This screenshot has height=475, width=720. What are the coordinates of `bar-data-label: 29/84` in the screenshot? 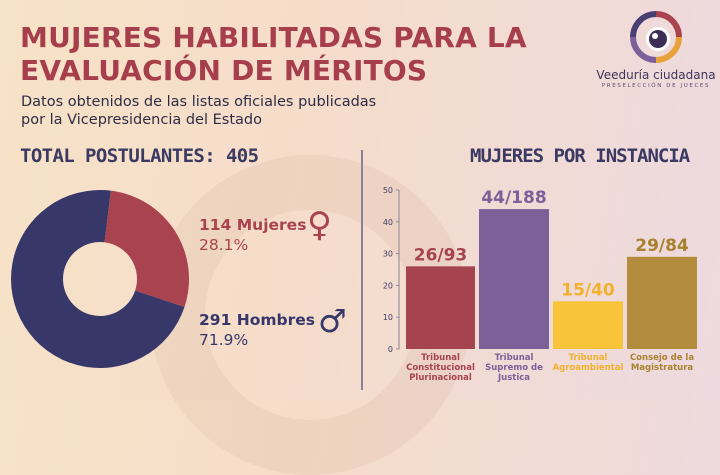 It's located at (662, 246).